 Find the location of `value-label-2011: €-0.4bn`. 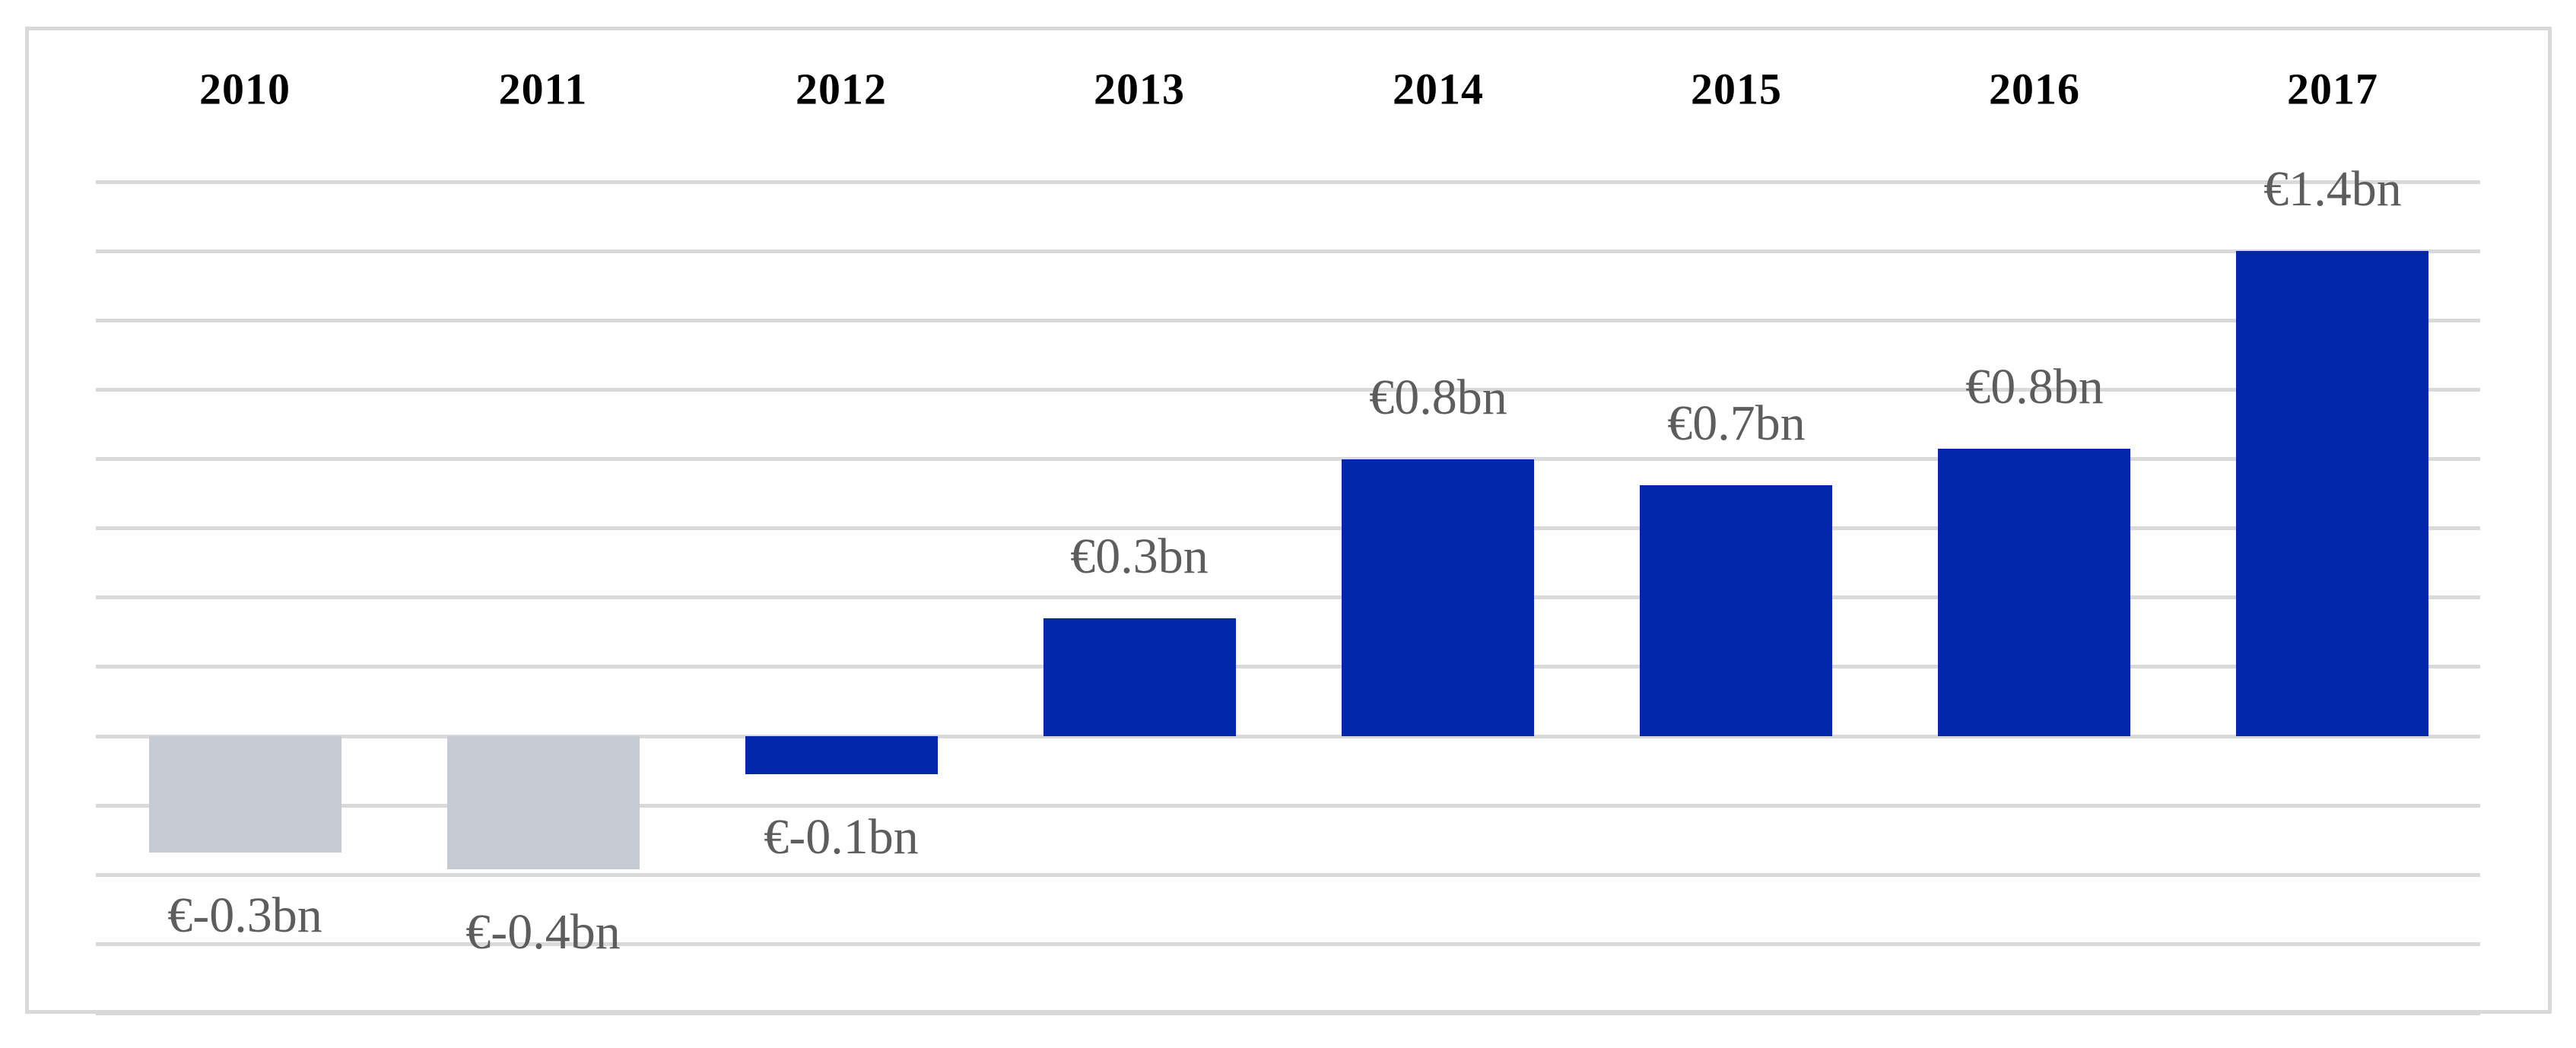

value-label-2011: €-0.4bn is located at coordinates (543, 932).